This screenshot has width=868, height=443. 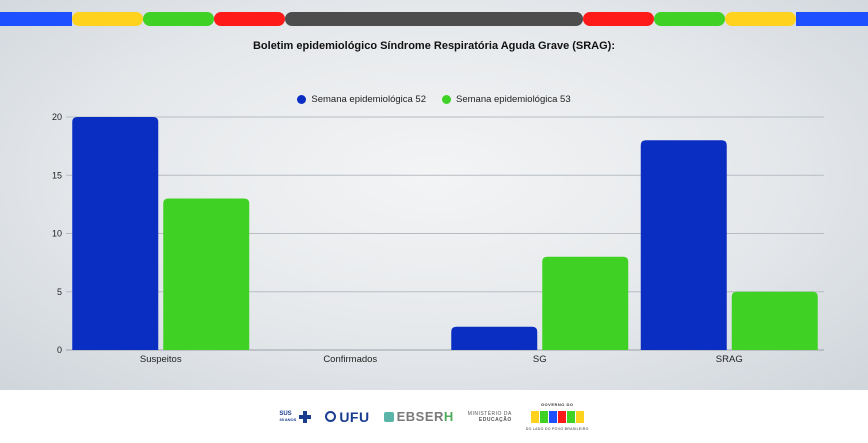 What do you see at coordinates (489, 413) in the screenshot?
I see `mec-logo-line1: MINISTÉRIO DA` at bounding box center [489, 413].